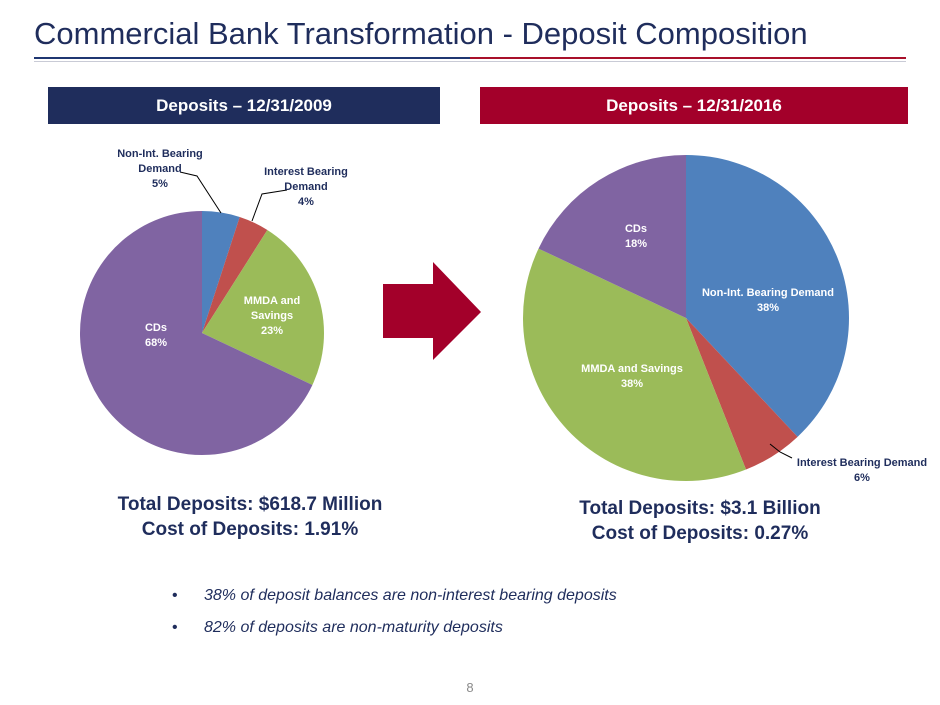 This screenshot has height=705, width=940. Describe the element at coordinates (470, 61) in the screenshot. I see `title-rule-thin` at that location.